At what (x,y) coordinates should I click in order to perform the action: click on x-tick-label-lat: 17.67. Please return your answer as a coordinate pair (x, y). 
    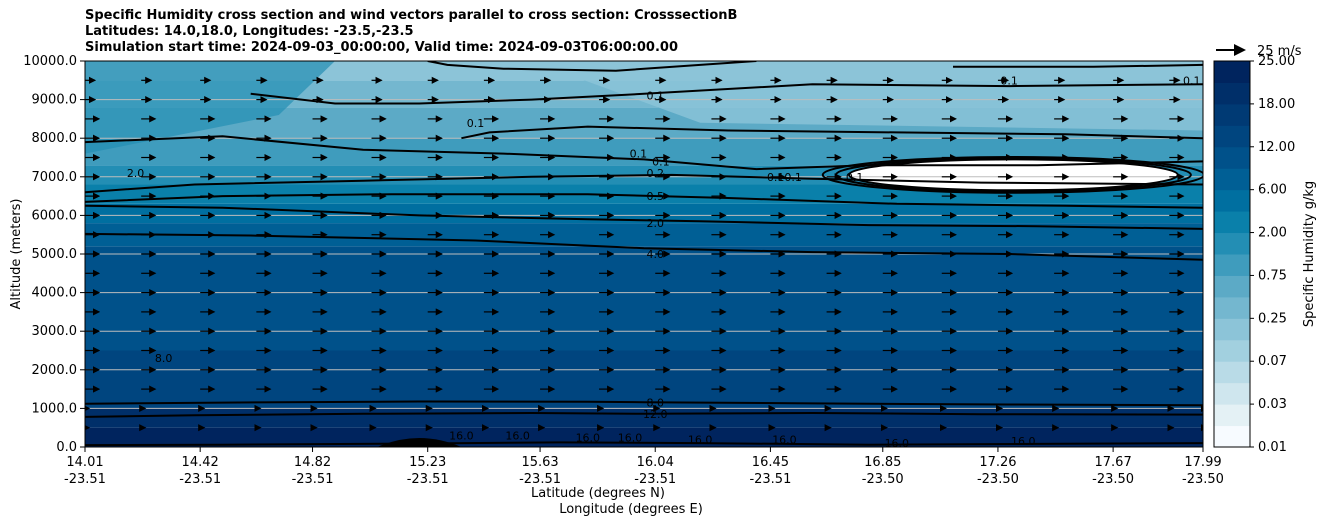
    Looking at the image, I should click on (1113, 462).